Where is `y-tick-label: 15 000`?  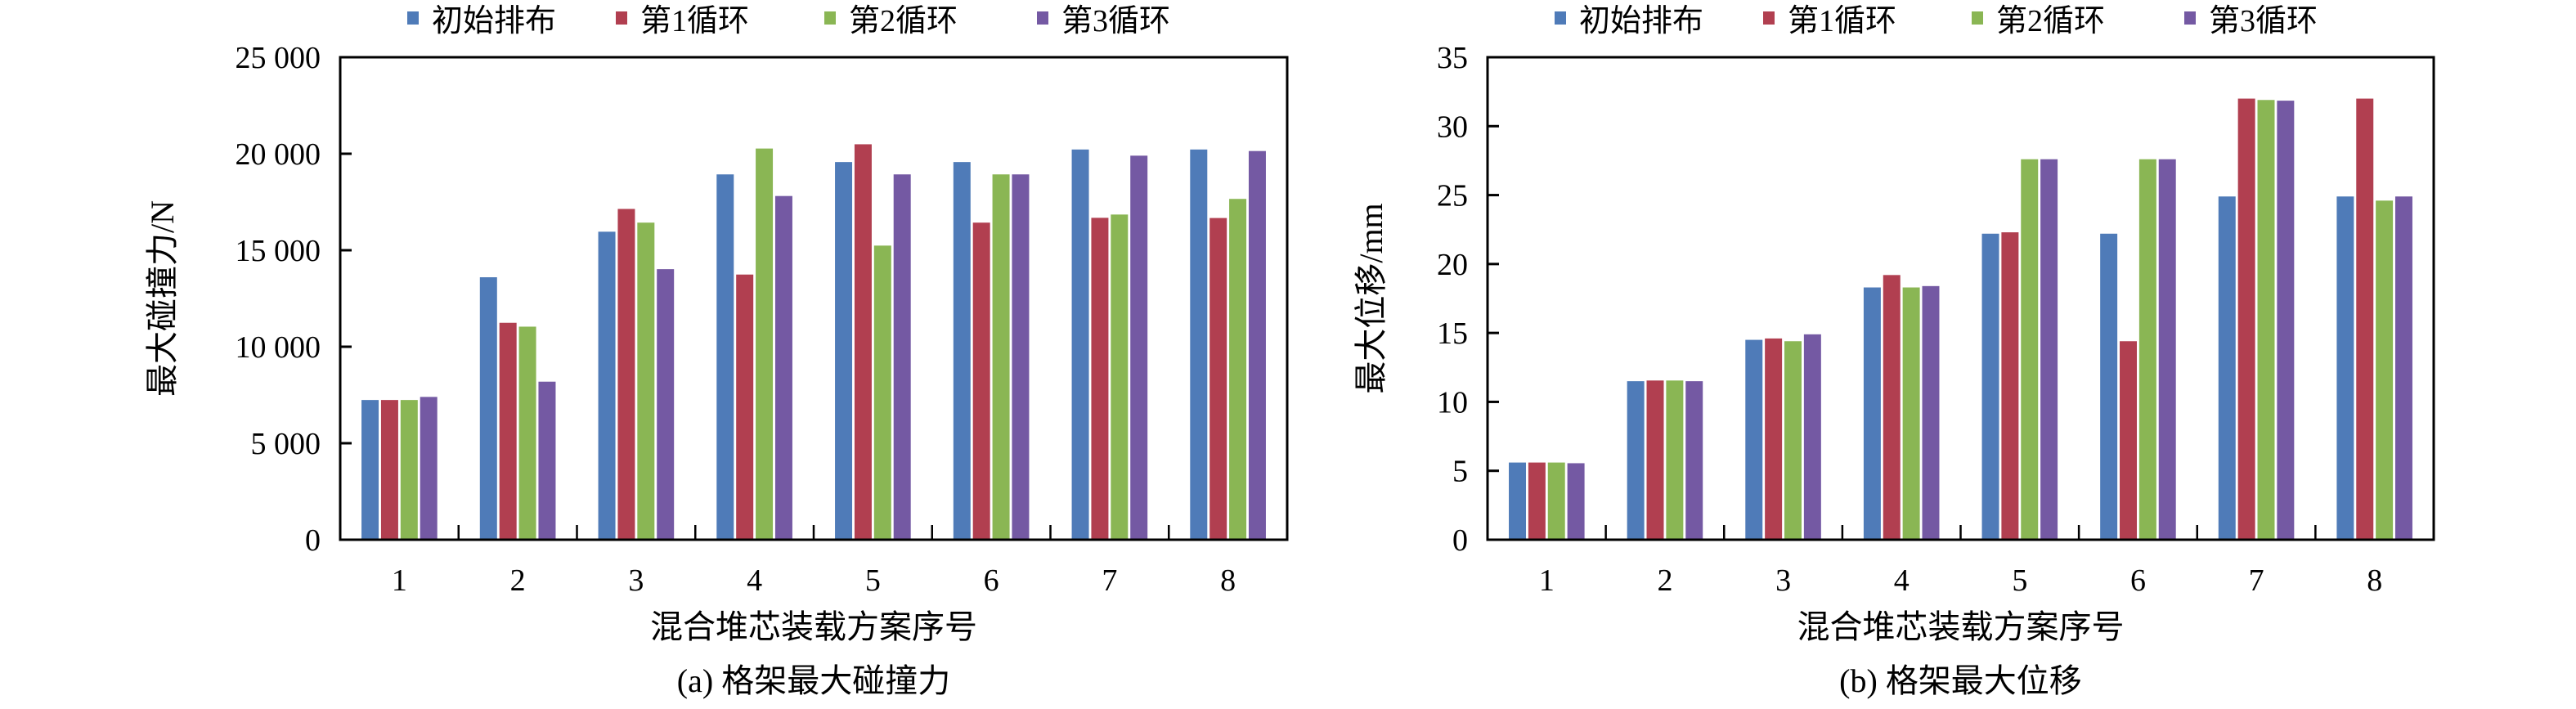 y-tick-label: 15 000 is located at coordinates (278, 251).